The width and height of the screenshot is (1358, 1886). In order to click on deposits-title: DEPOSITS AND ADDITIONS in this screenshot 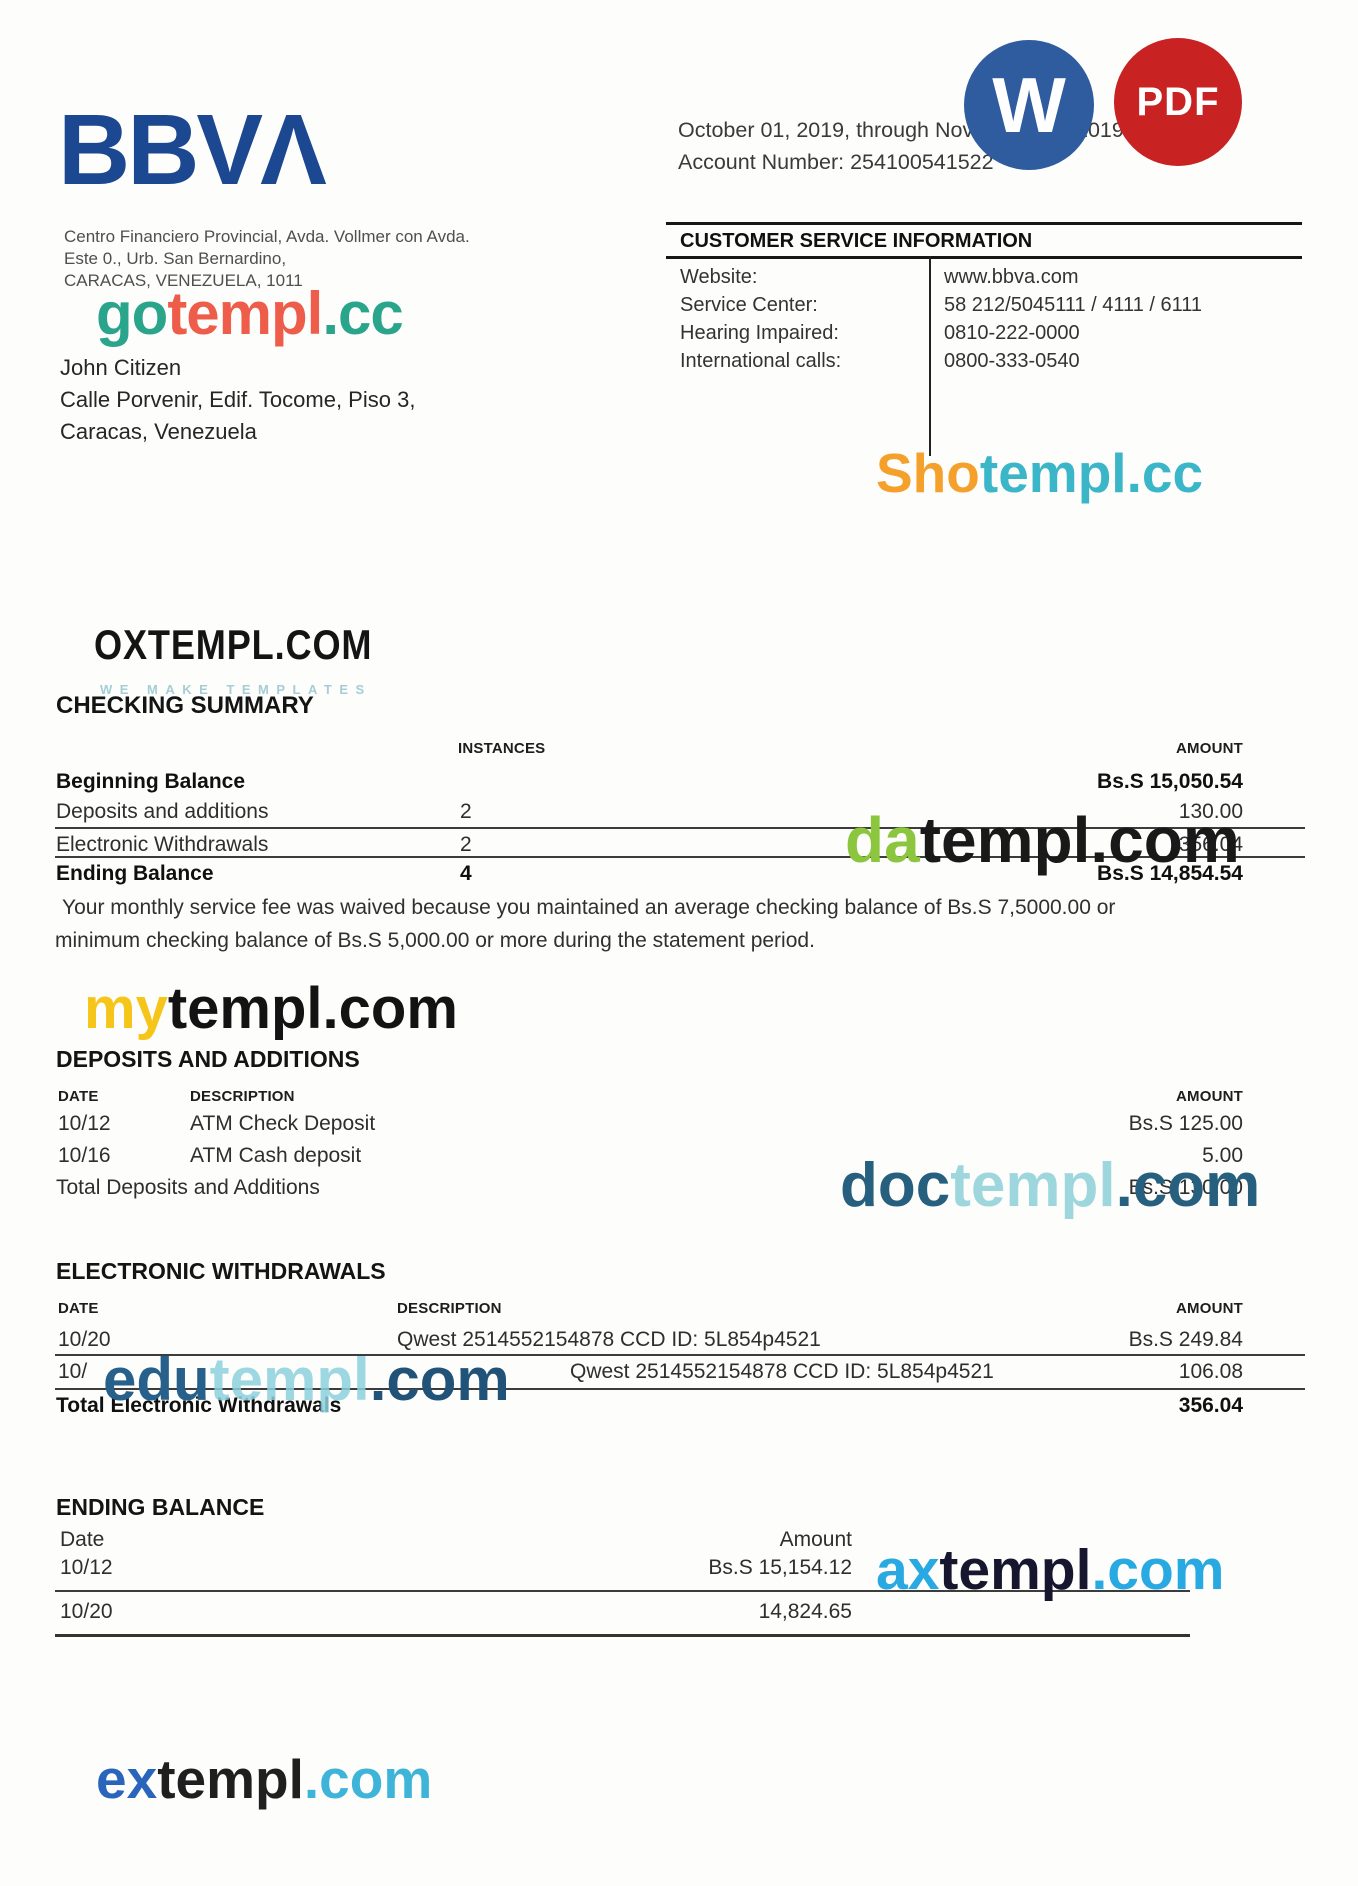, I will do `click(208, 1059)`.